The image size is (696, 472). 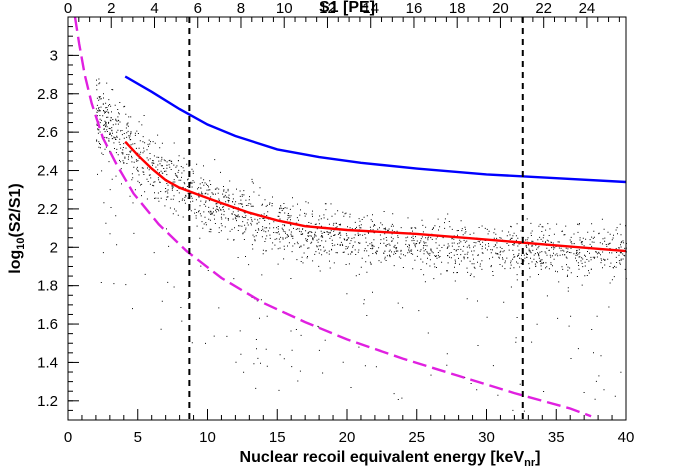 I want to click on y-tick-label: 3, so click(x=54, y=55).